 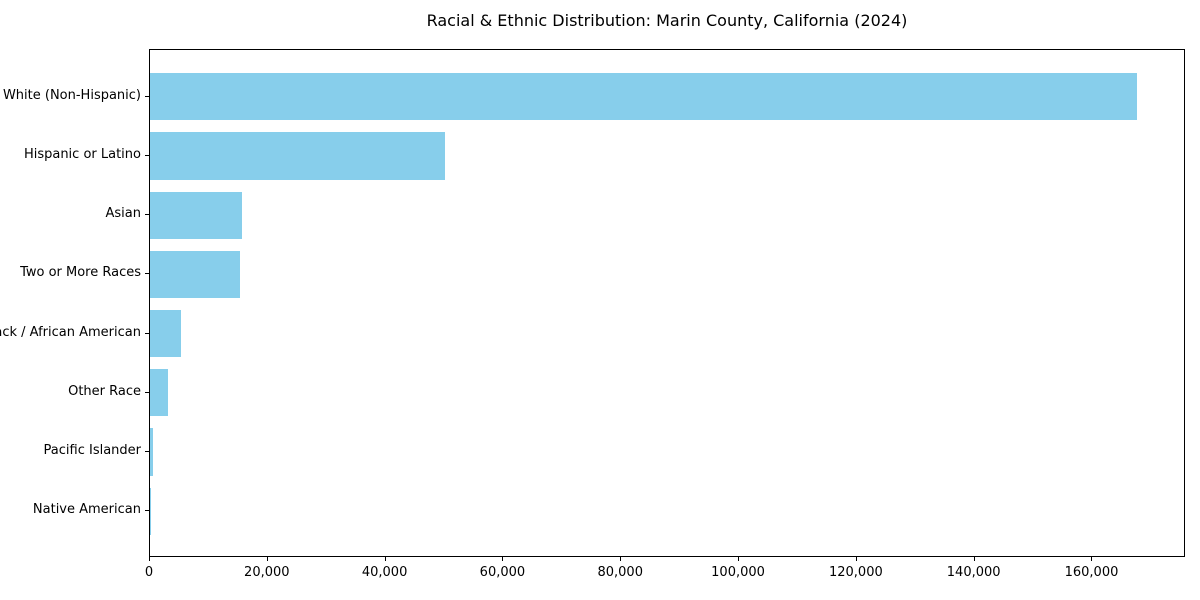 What do you see at coordinates (196, 215) in the screenshot?
I see `bar-asian` at bounding box center [196, 215].